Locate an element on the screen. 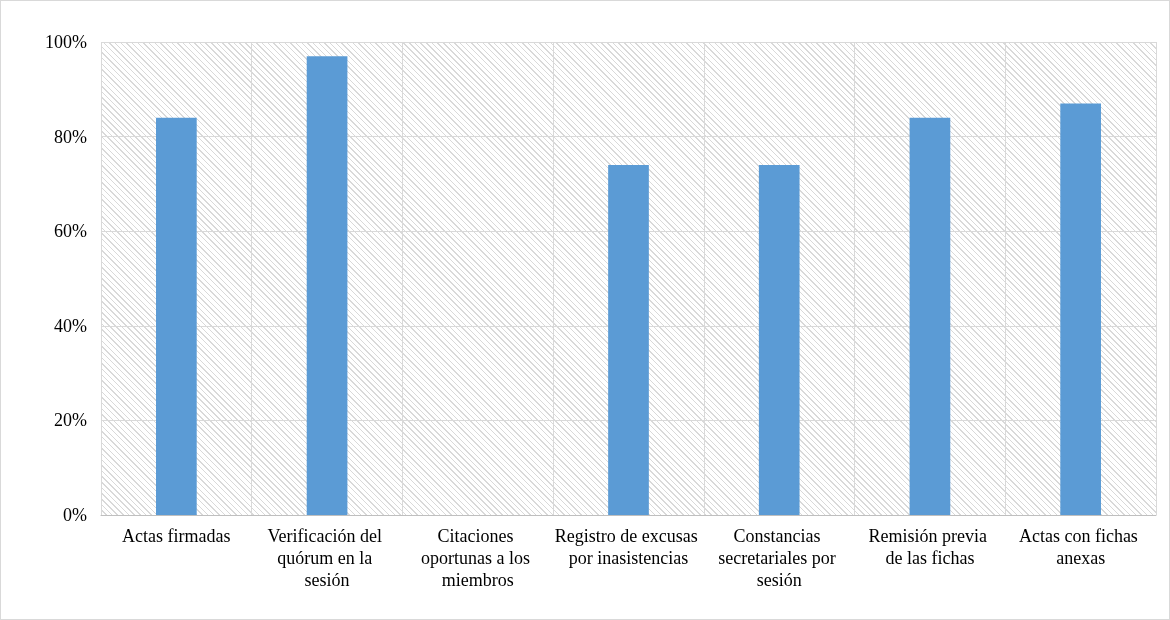  x-tick-label: Registro de excusas por inasistencias is located at coordinates (628, 547).